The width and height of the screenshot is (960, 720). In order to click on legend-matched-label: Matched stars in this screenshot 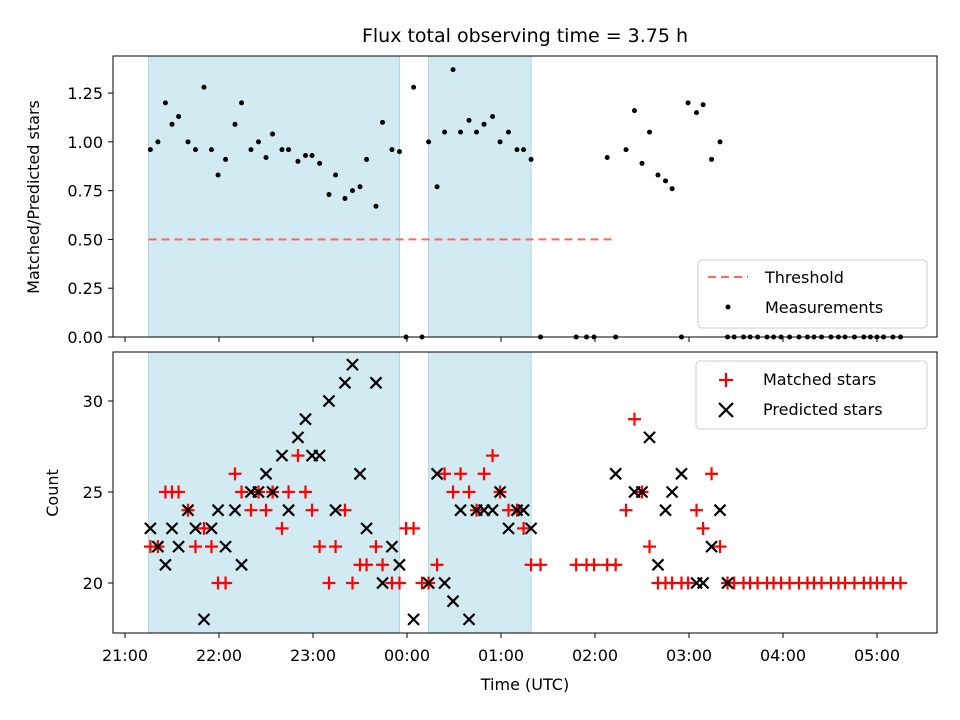, I will do `click(819, 379)`.